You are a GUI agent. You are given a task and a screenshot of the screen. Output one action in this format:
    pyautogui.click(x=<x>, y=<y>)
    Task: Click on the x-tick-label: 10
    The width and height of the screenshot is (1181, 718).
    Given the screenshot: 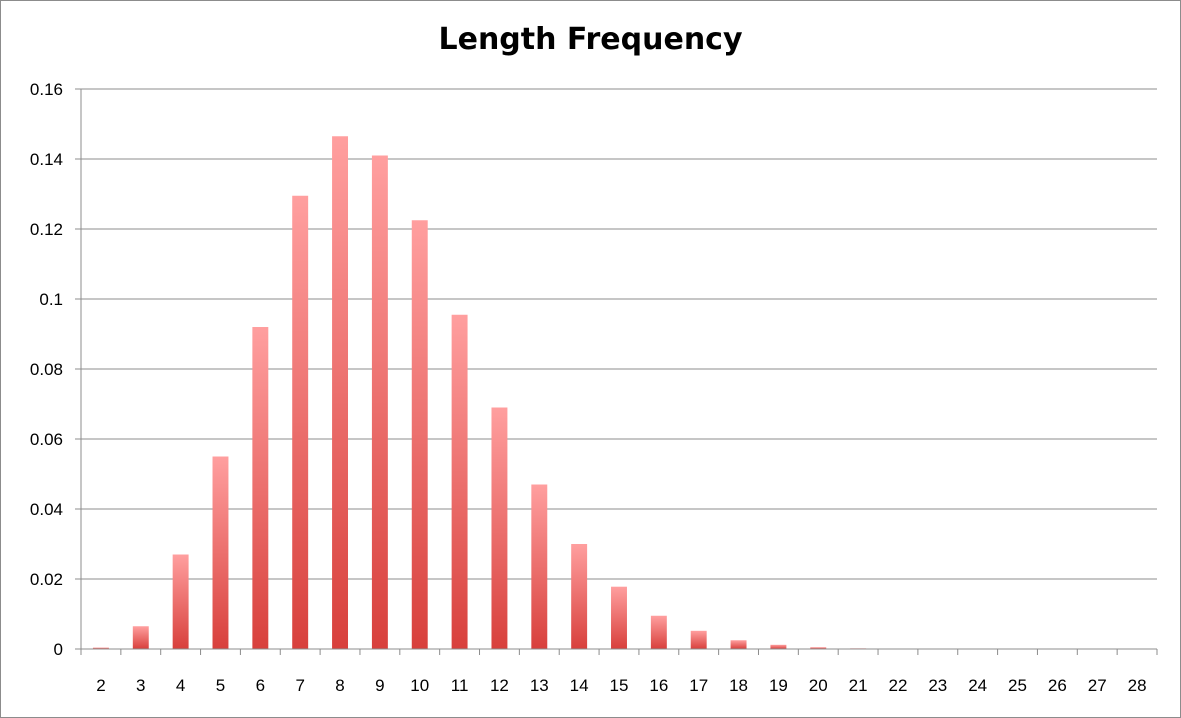 What is the action you would take?
    pyautogui.click(x=419, y=685)
    